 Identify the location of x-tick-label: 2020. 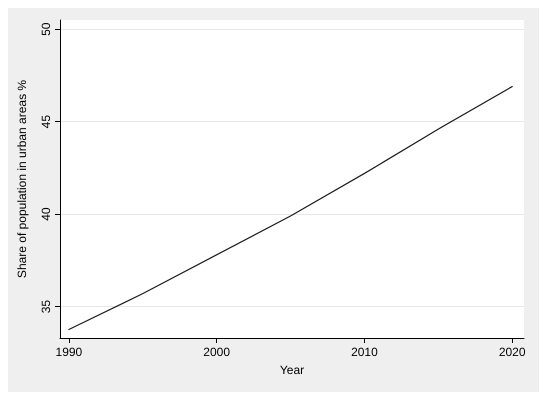
(512, 352).